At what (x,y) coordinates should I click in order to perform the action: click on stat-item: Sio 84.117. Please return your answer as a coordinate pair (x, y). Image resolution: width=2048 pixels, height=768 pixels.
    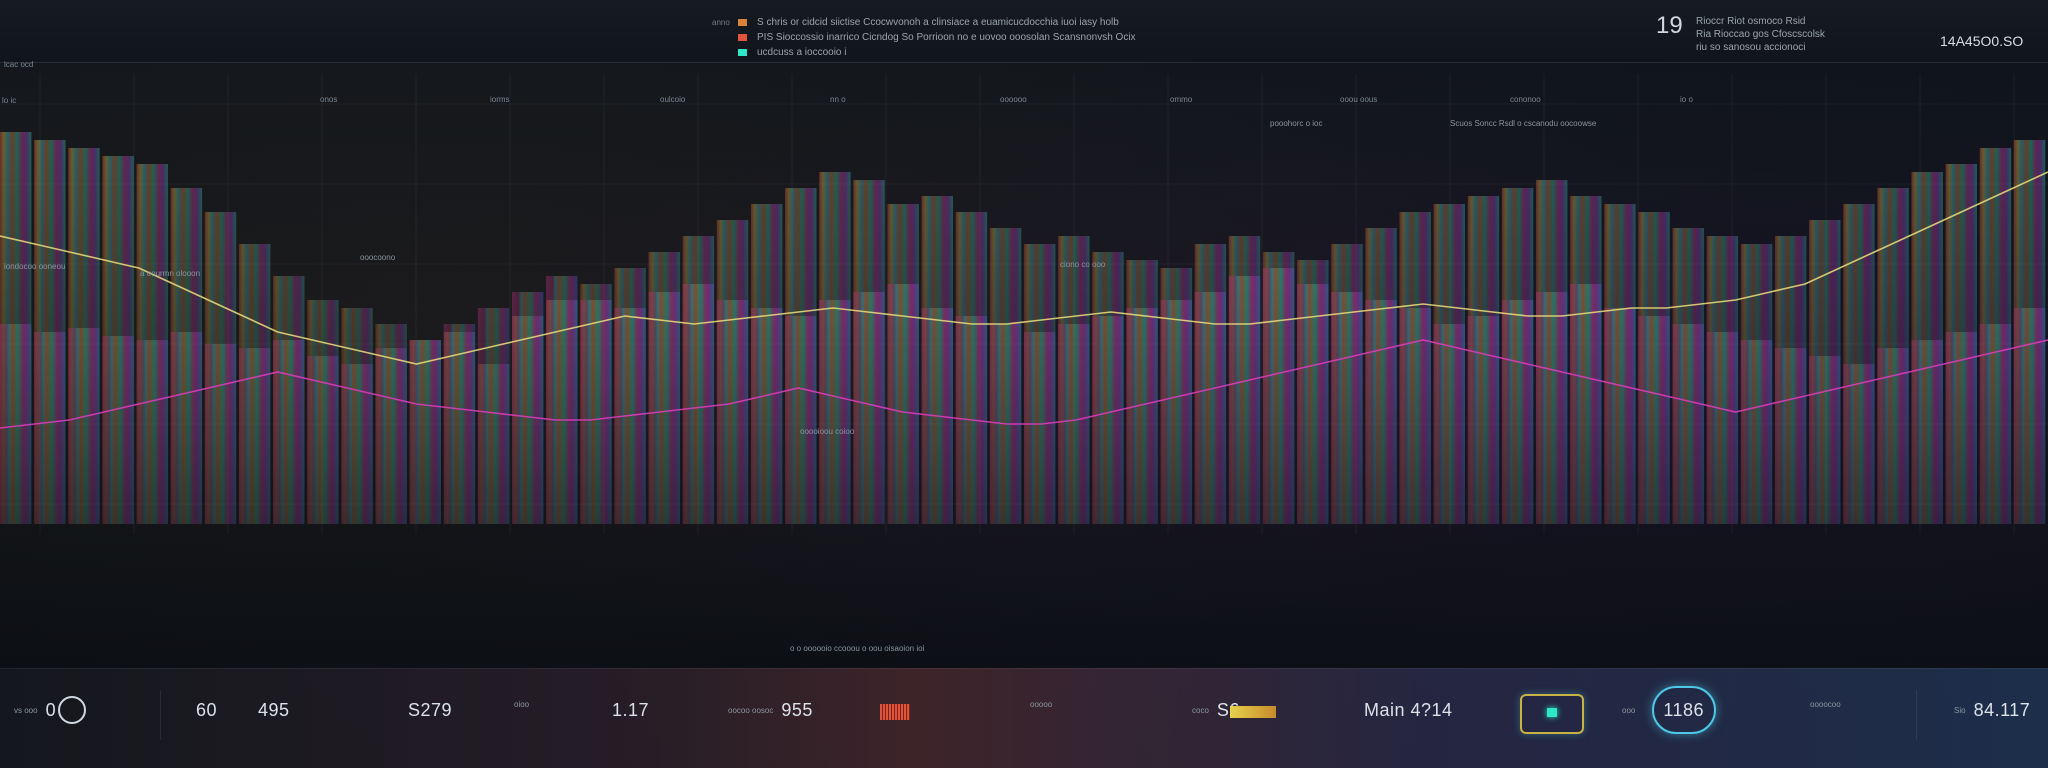
    Looking at the image, I should click on (1992, 710).